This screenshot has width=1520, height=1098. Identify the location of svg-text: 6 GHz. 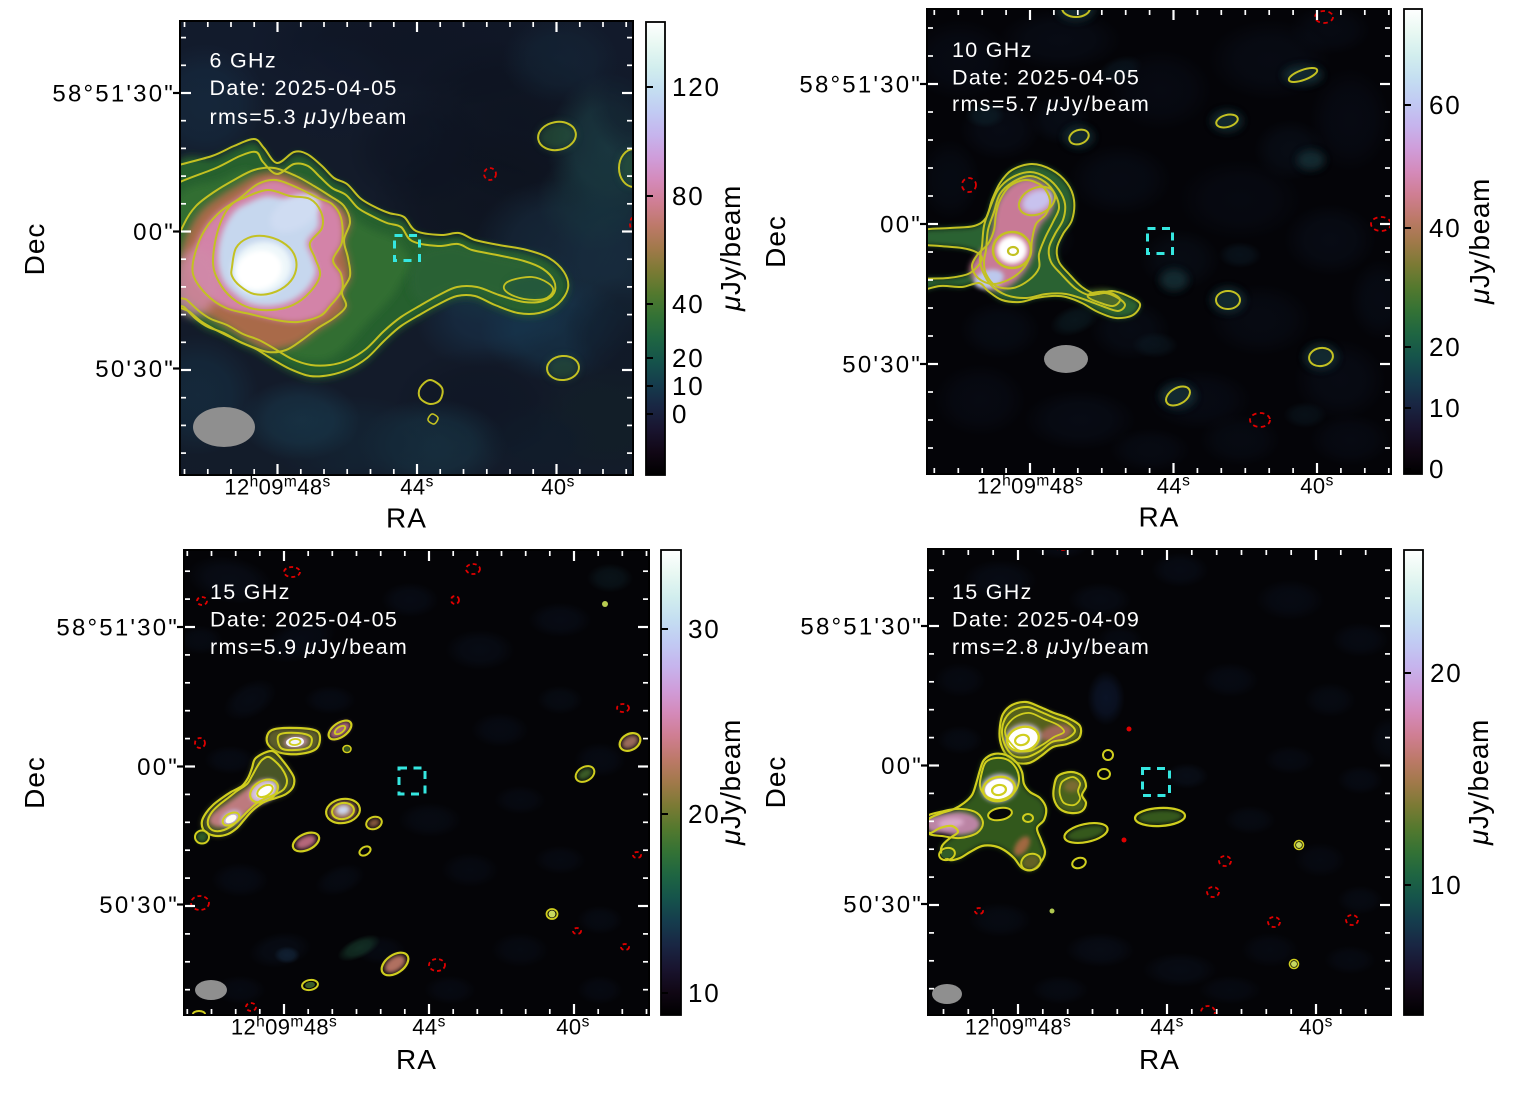
(243, 61).